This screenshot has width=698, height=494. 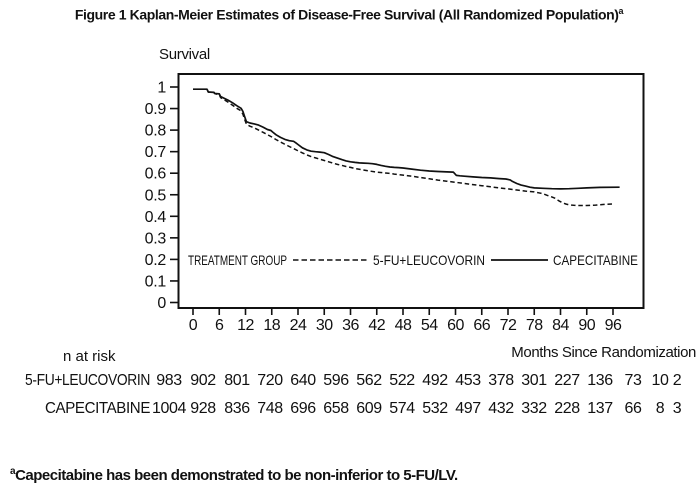 I want to click on y-tick-label: 1, so click(x=161, y=88).